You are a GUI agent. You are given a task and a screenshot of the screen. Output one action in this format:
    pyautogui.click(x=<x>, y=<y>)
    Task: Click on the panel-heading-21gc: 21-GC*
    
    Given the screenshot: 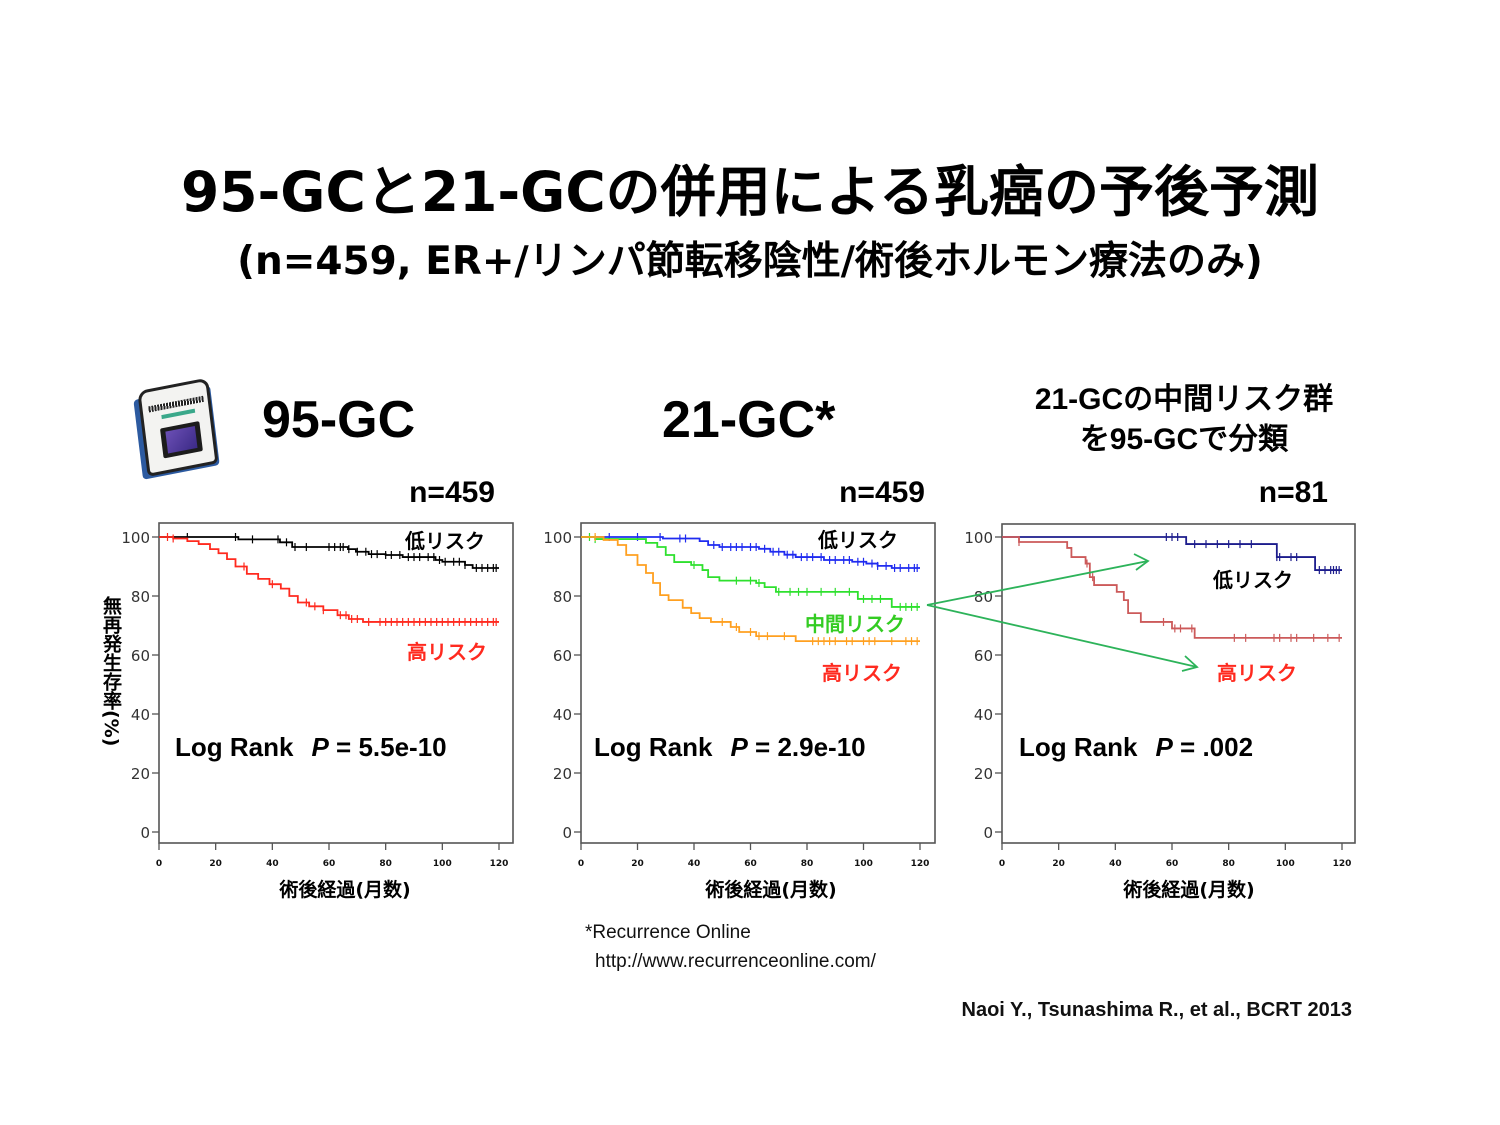 What is the action you would take?
    pyautogui.click(x=749, y=420)
    